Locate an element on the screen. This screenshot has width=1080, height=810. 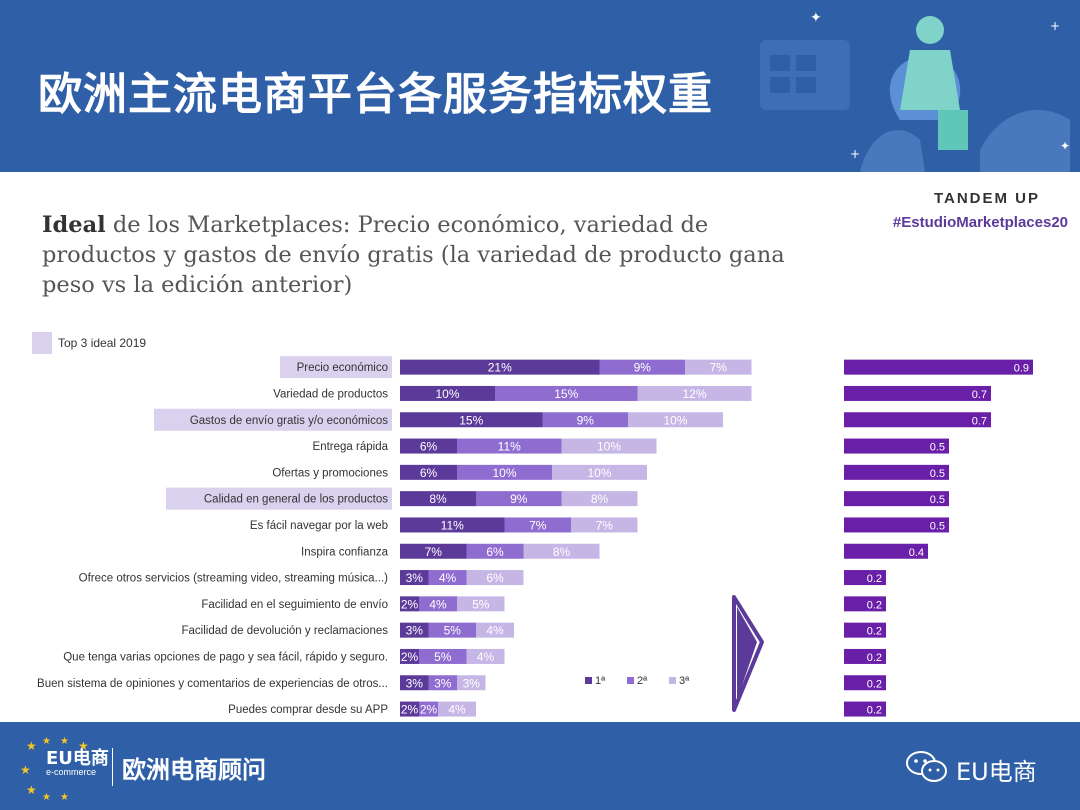
score-value-label: 0.9 is located at coordinates (1021, 369).